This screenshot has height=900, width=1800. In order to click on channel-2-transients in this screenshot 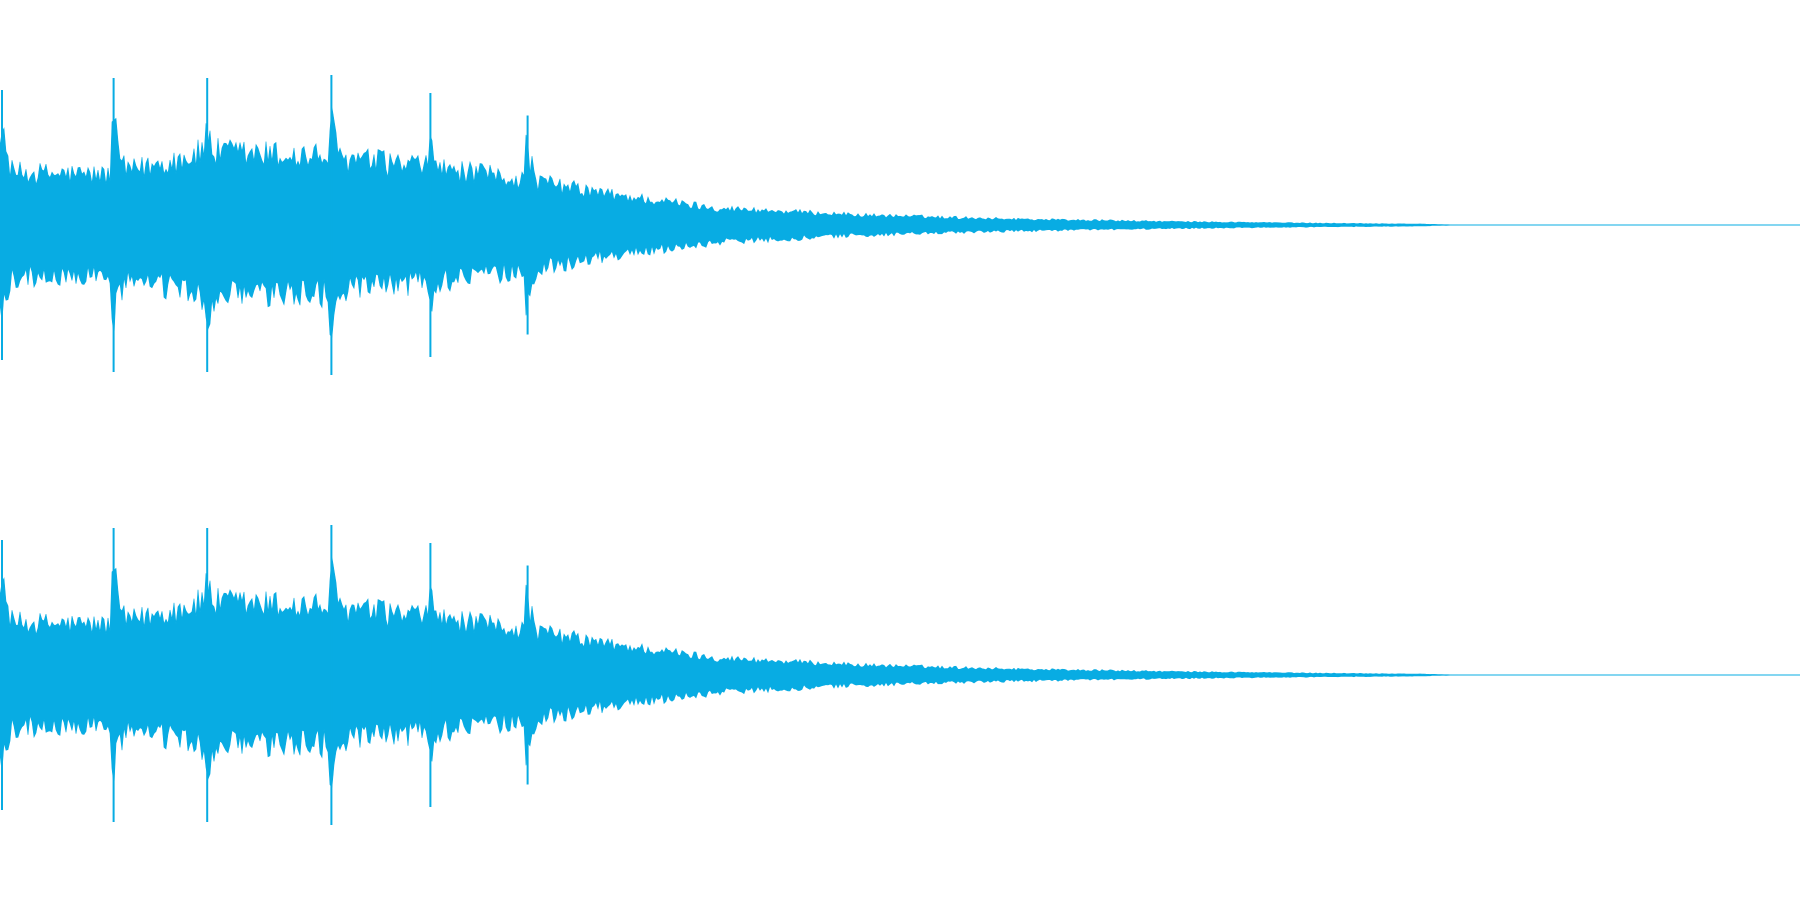, I will do `click(265, 675)`.